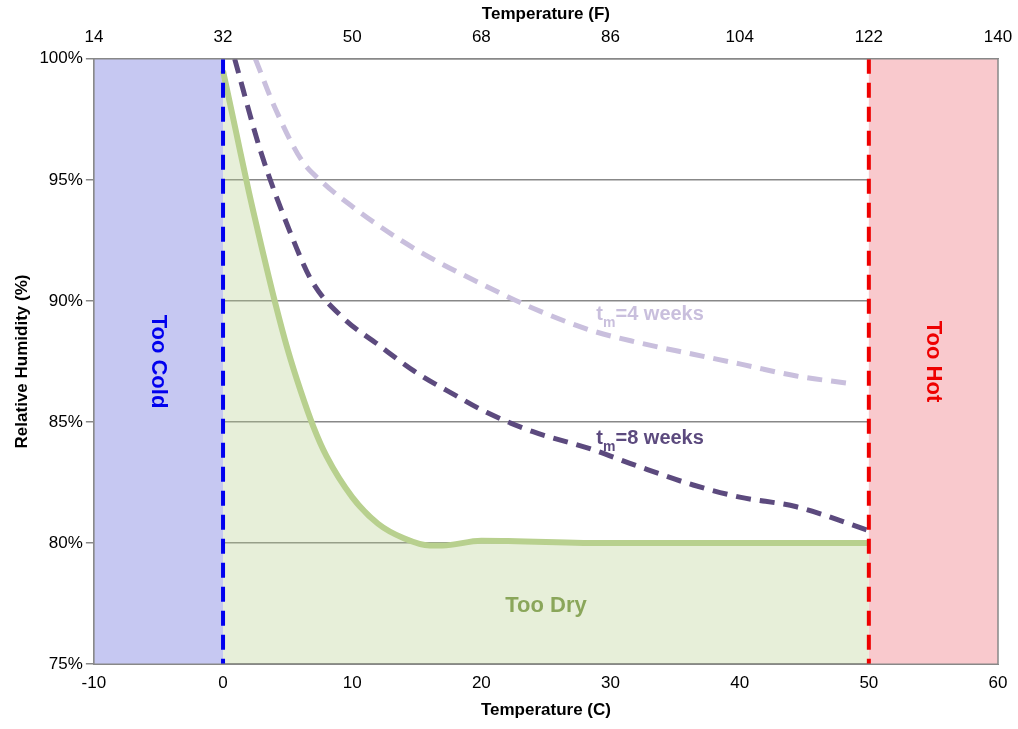 The width and height of the screenshot is (1018, 729). What do you see at coordinates (481, 683) in the screenshot?
I see `x-tick-label: 20` at bounding box center [481, 683].